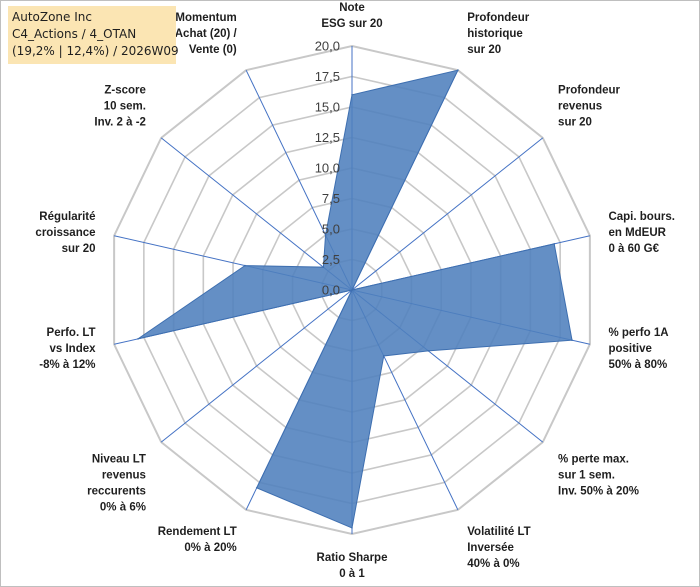  Describe the element at coordinates (633, 249) in the screenshot. I see `axis-label-3-line-2: 0 à 60 G€` at that location.